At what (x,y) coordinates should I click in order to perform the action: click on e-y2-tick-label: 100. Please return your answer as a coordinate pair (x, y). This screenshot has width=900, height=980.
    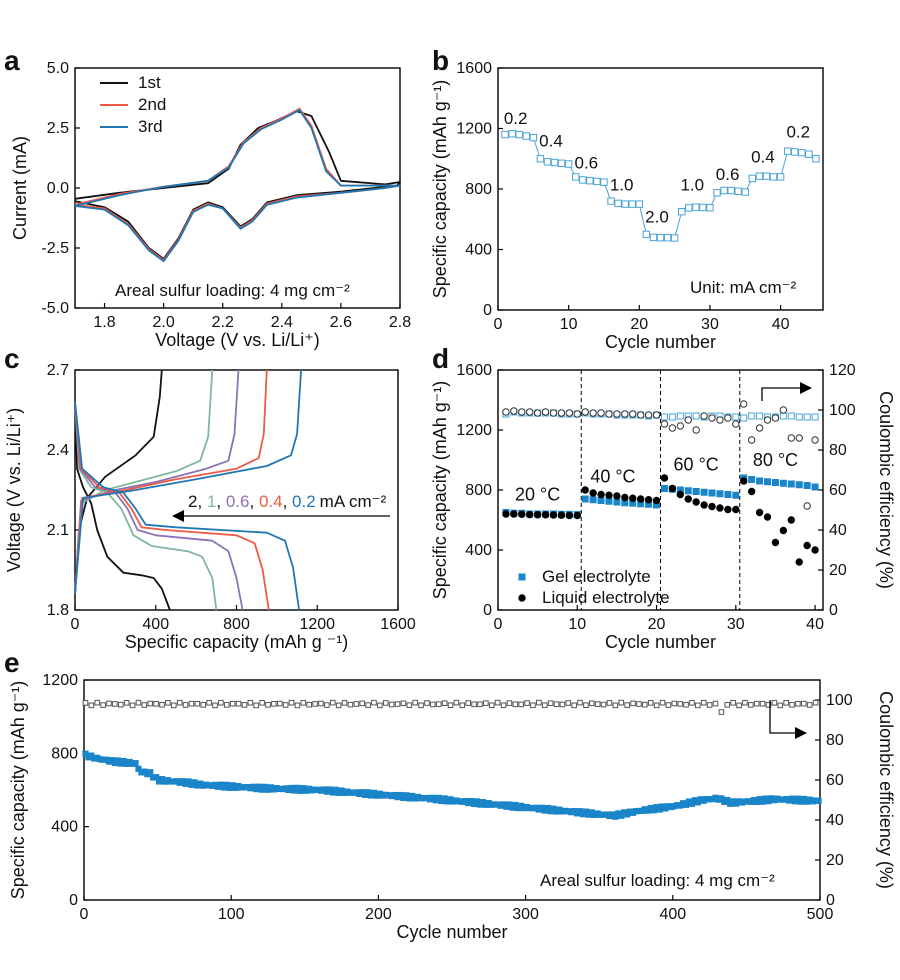
    Looking at the image, I should click on (839, 700).